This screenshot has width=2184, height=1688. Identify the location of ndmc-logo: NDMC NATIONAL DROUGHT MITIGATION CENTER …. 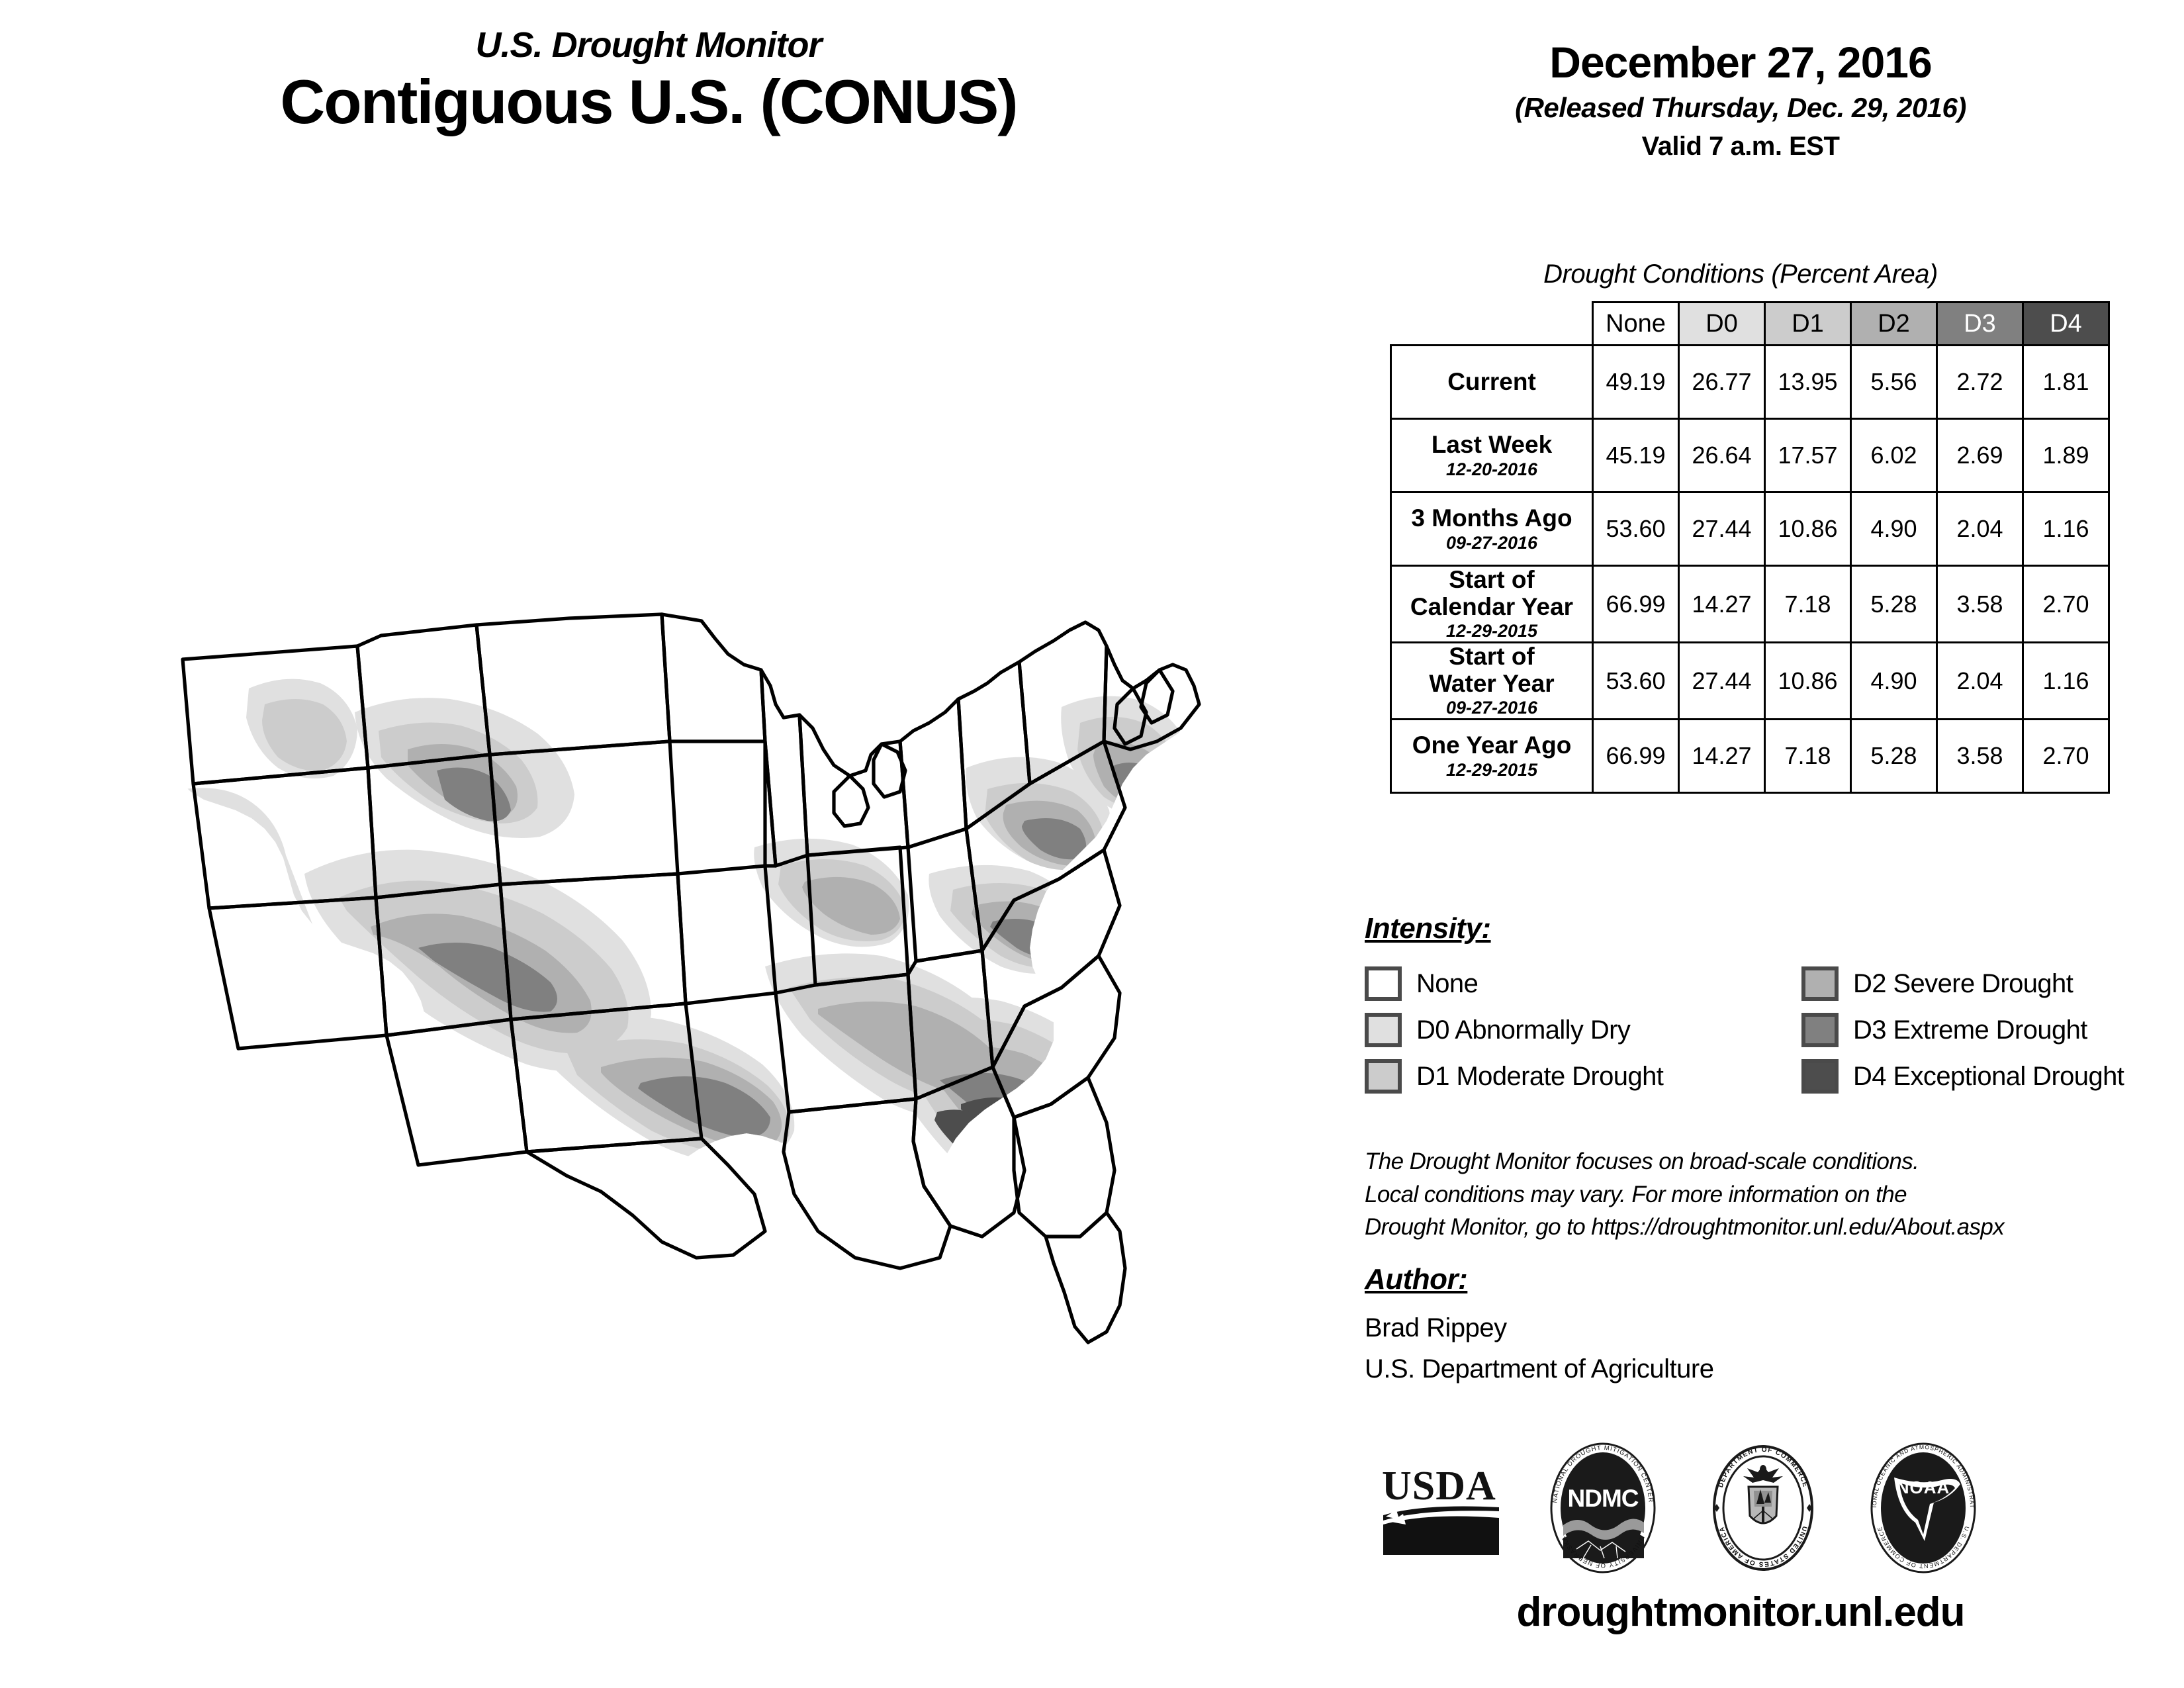
(1602, 1509).